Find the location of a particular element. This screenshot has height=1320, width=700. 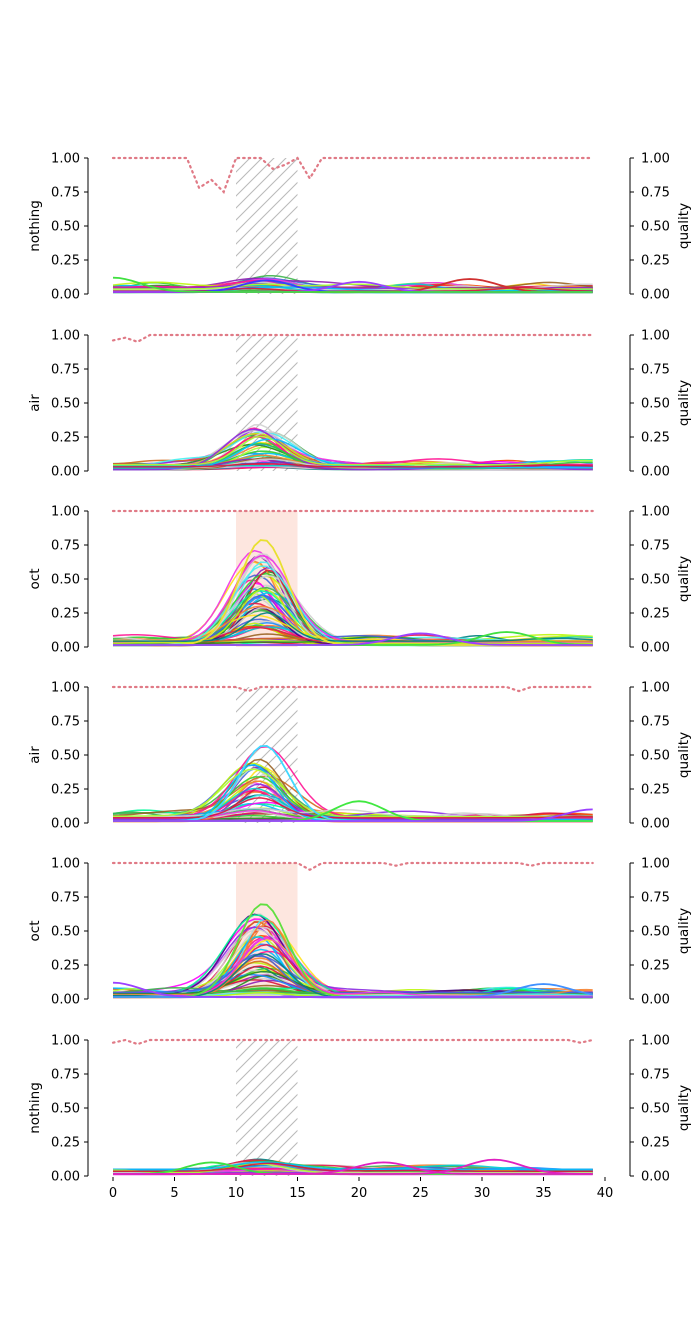

x-tick-label: 5 is located at coordinates (174, 1193).